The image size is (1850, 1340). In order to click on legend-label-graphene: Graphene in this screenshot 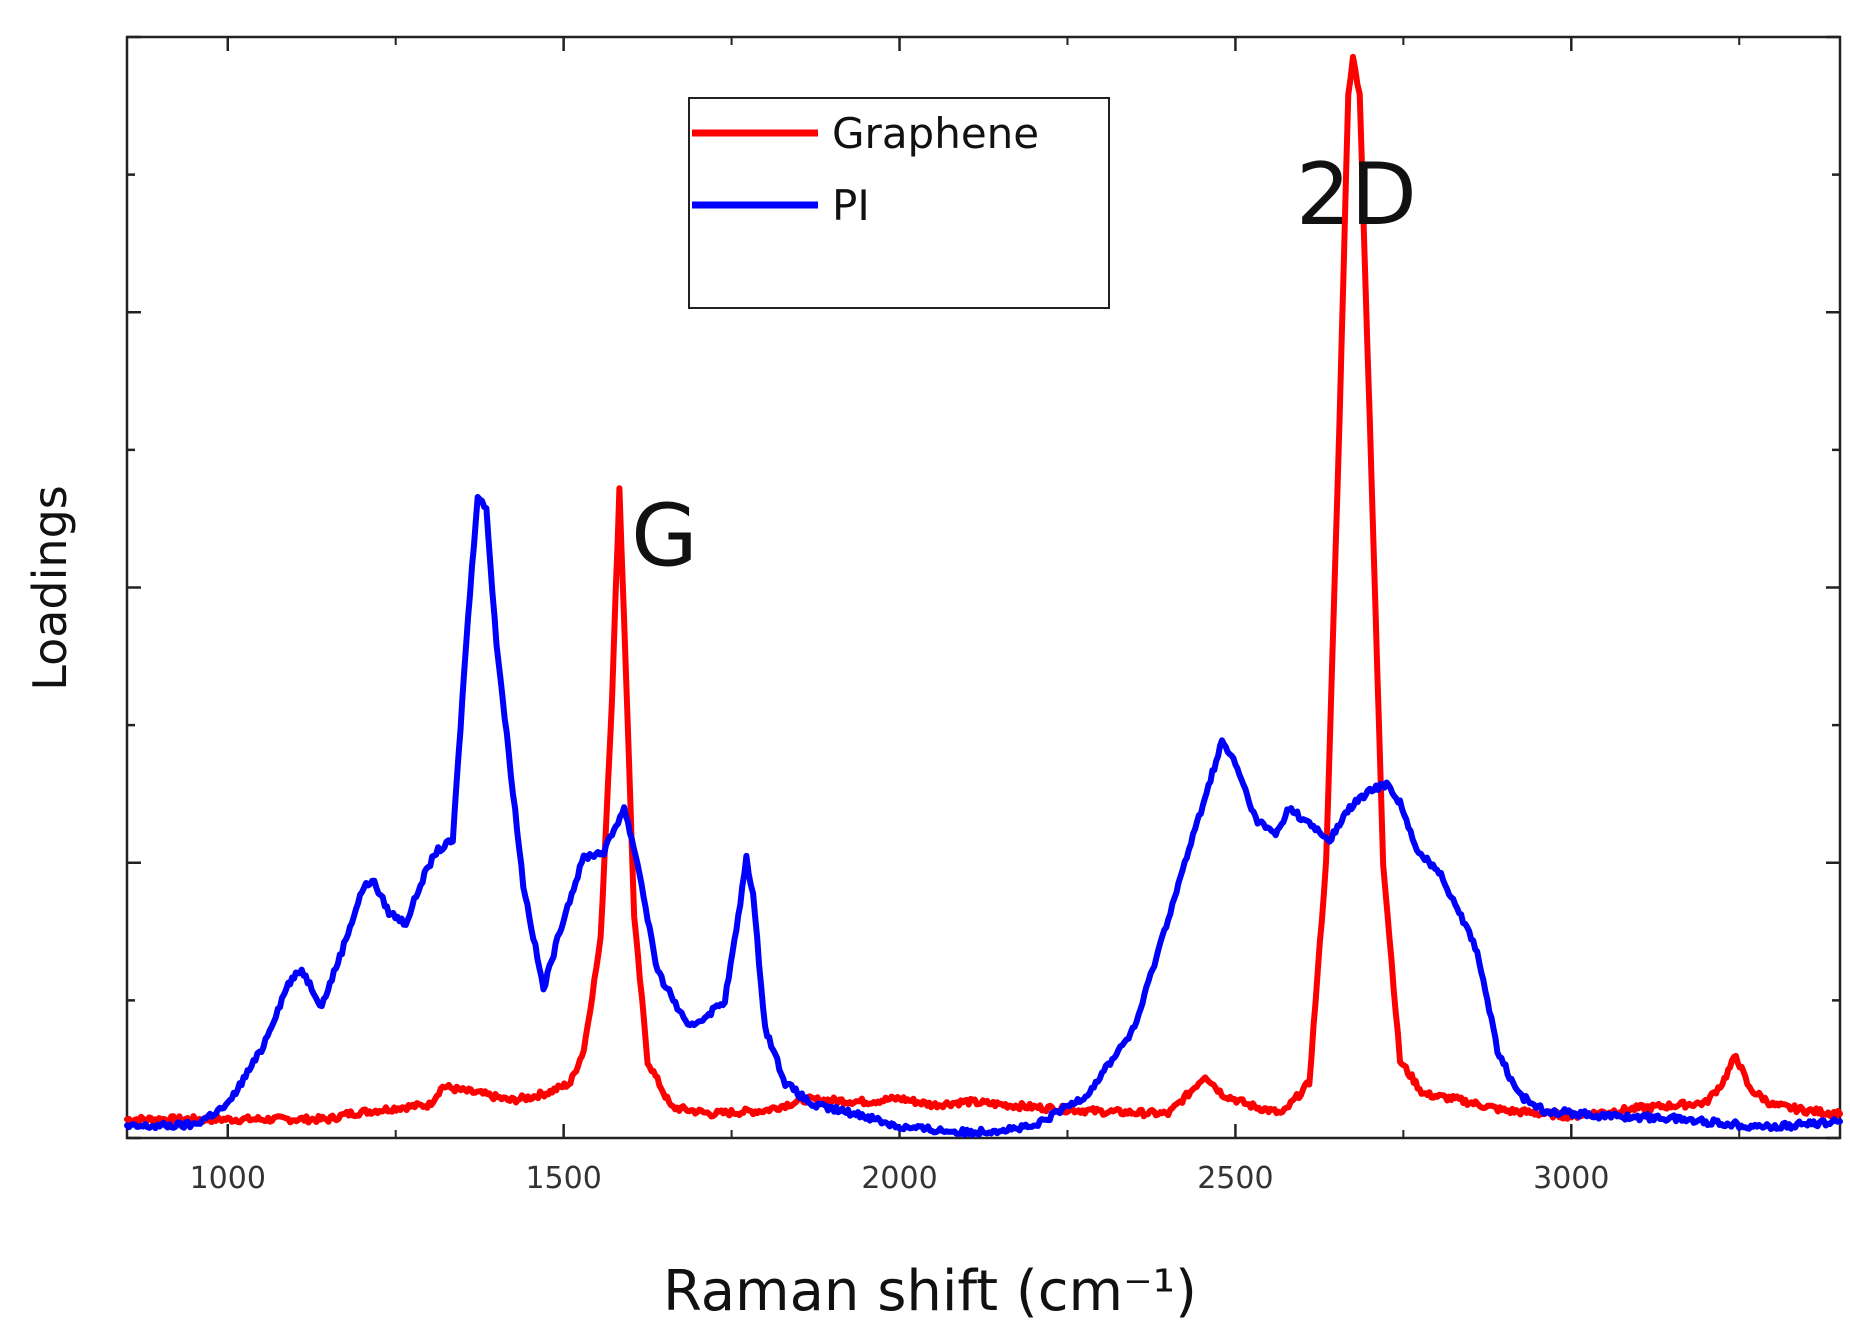, I will do `click(935, 133)`.